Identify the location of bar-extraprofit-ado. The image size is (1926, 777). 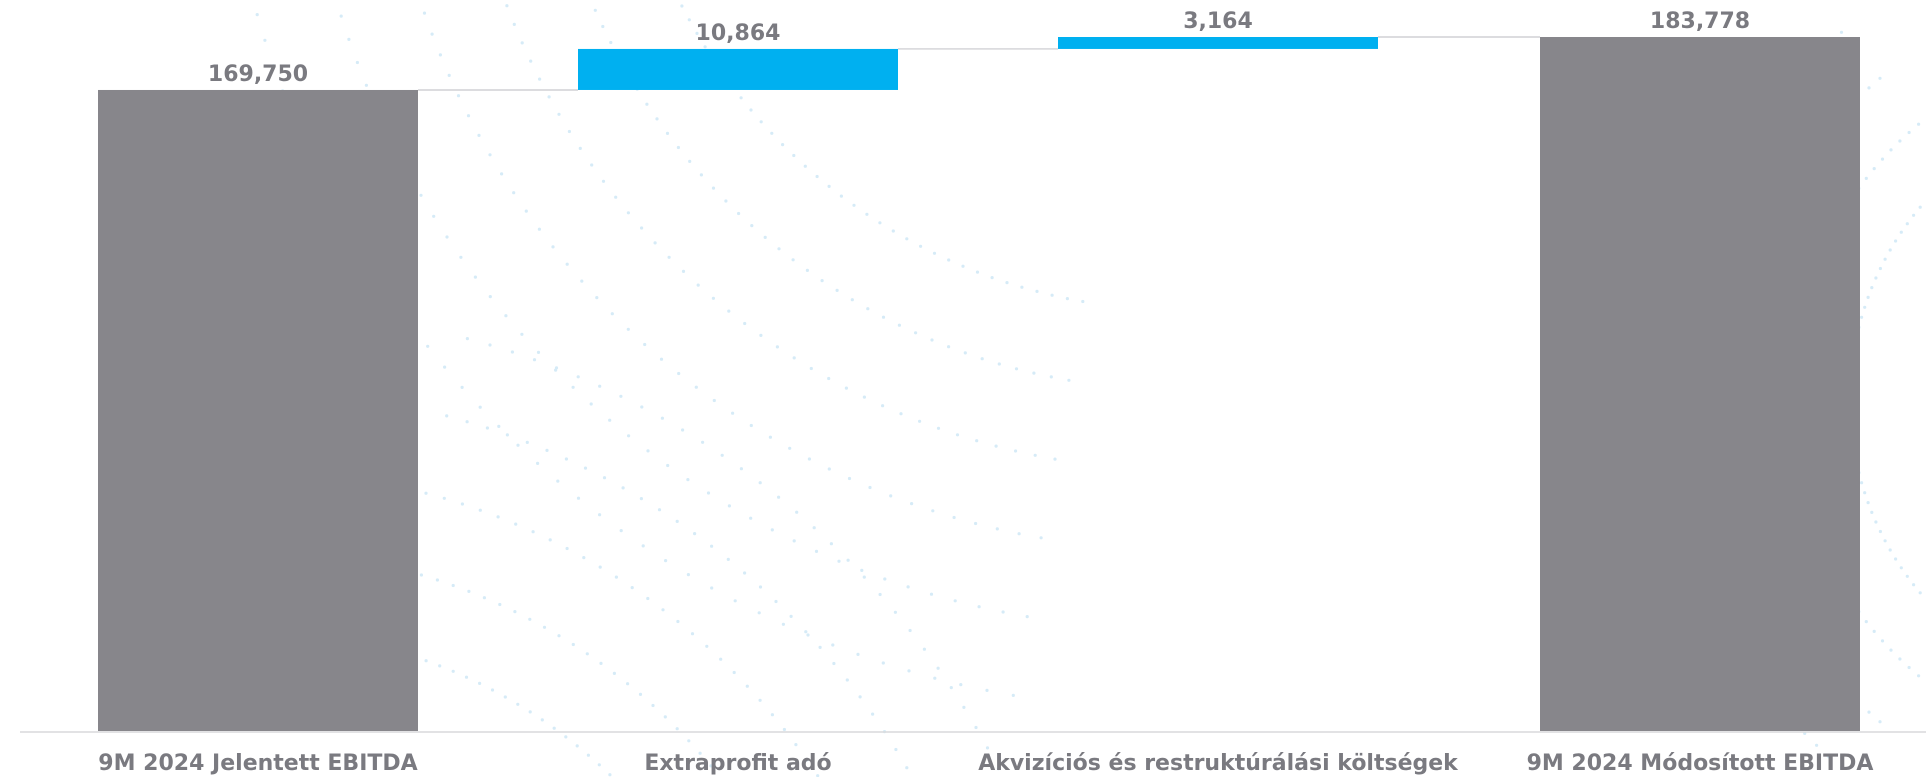
(738, 69).